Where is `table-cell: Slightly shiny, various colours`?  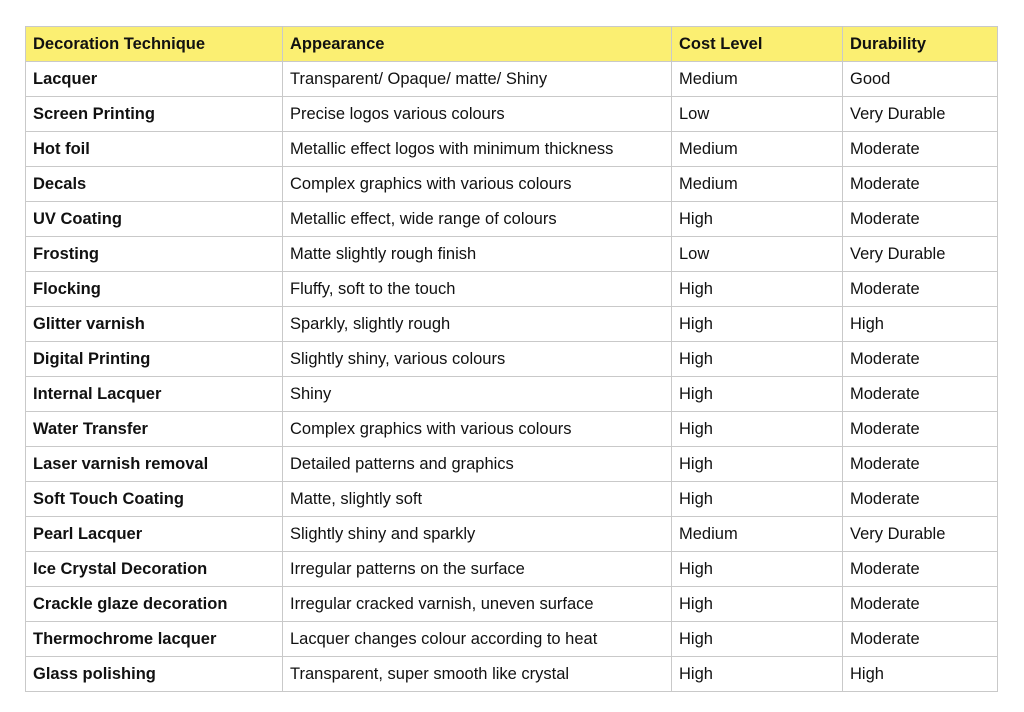
table-cell: Slightly shiny, various colours is located at coordinates (477, 359).